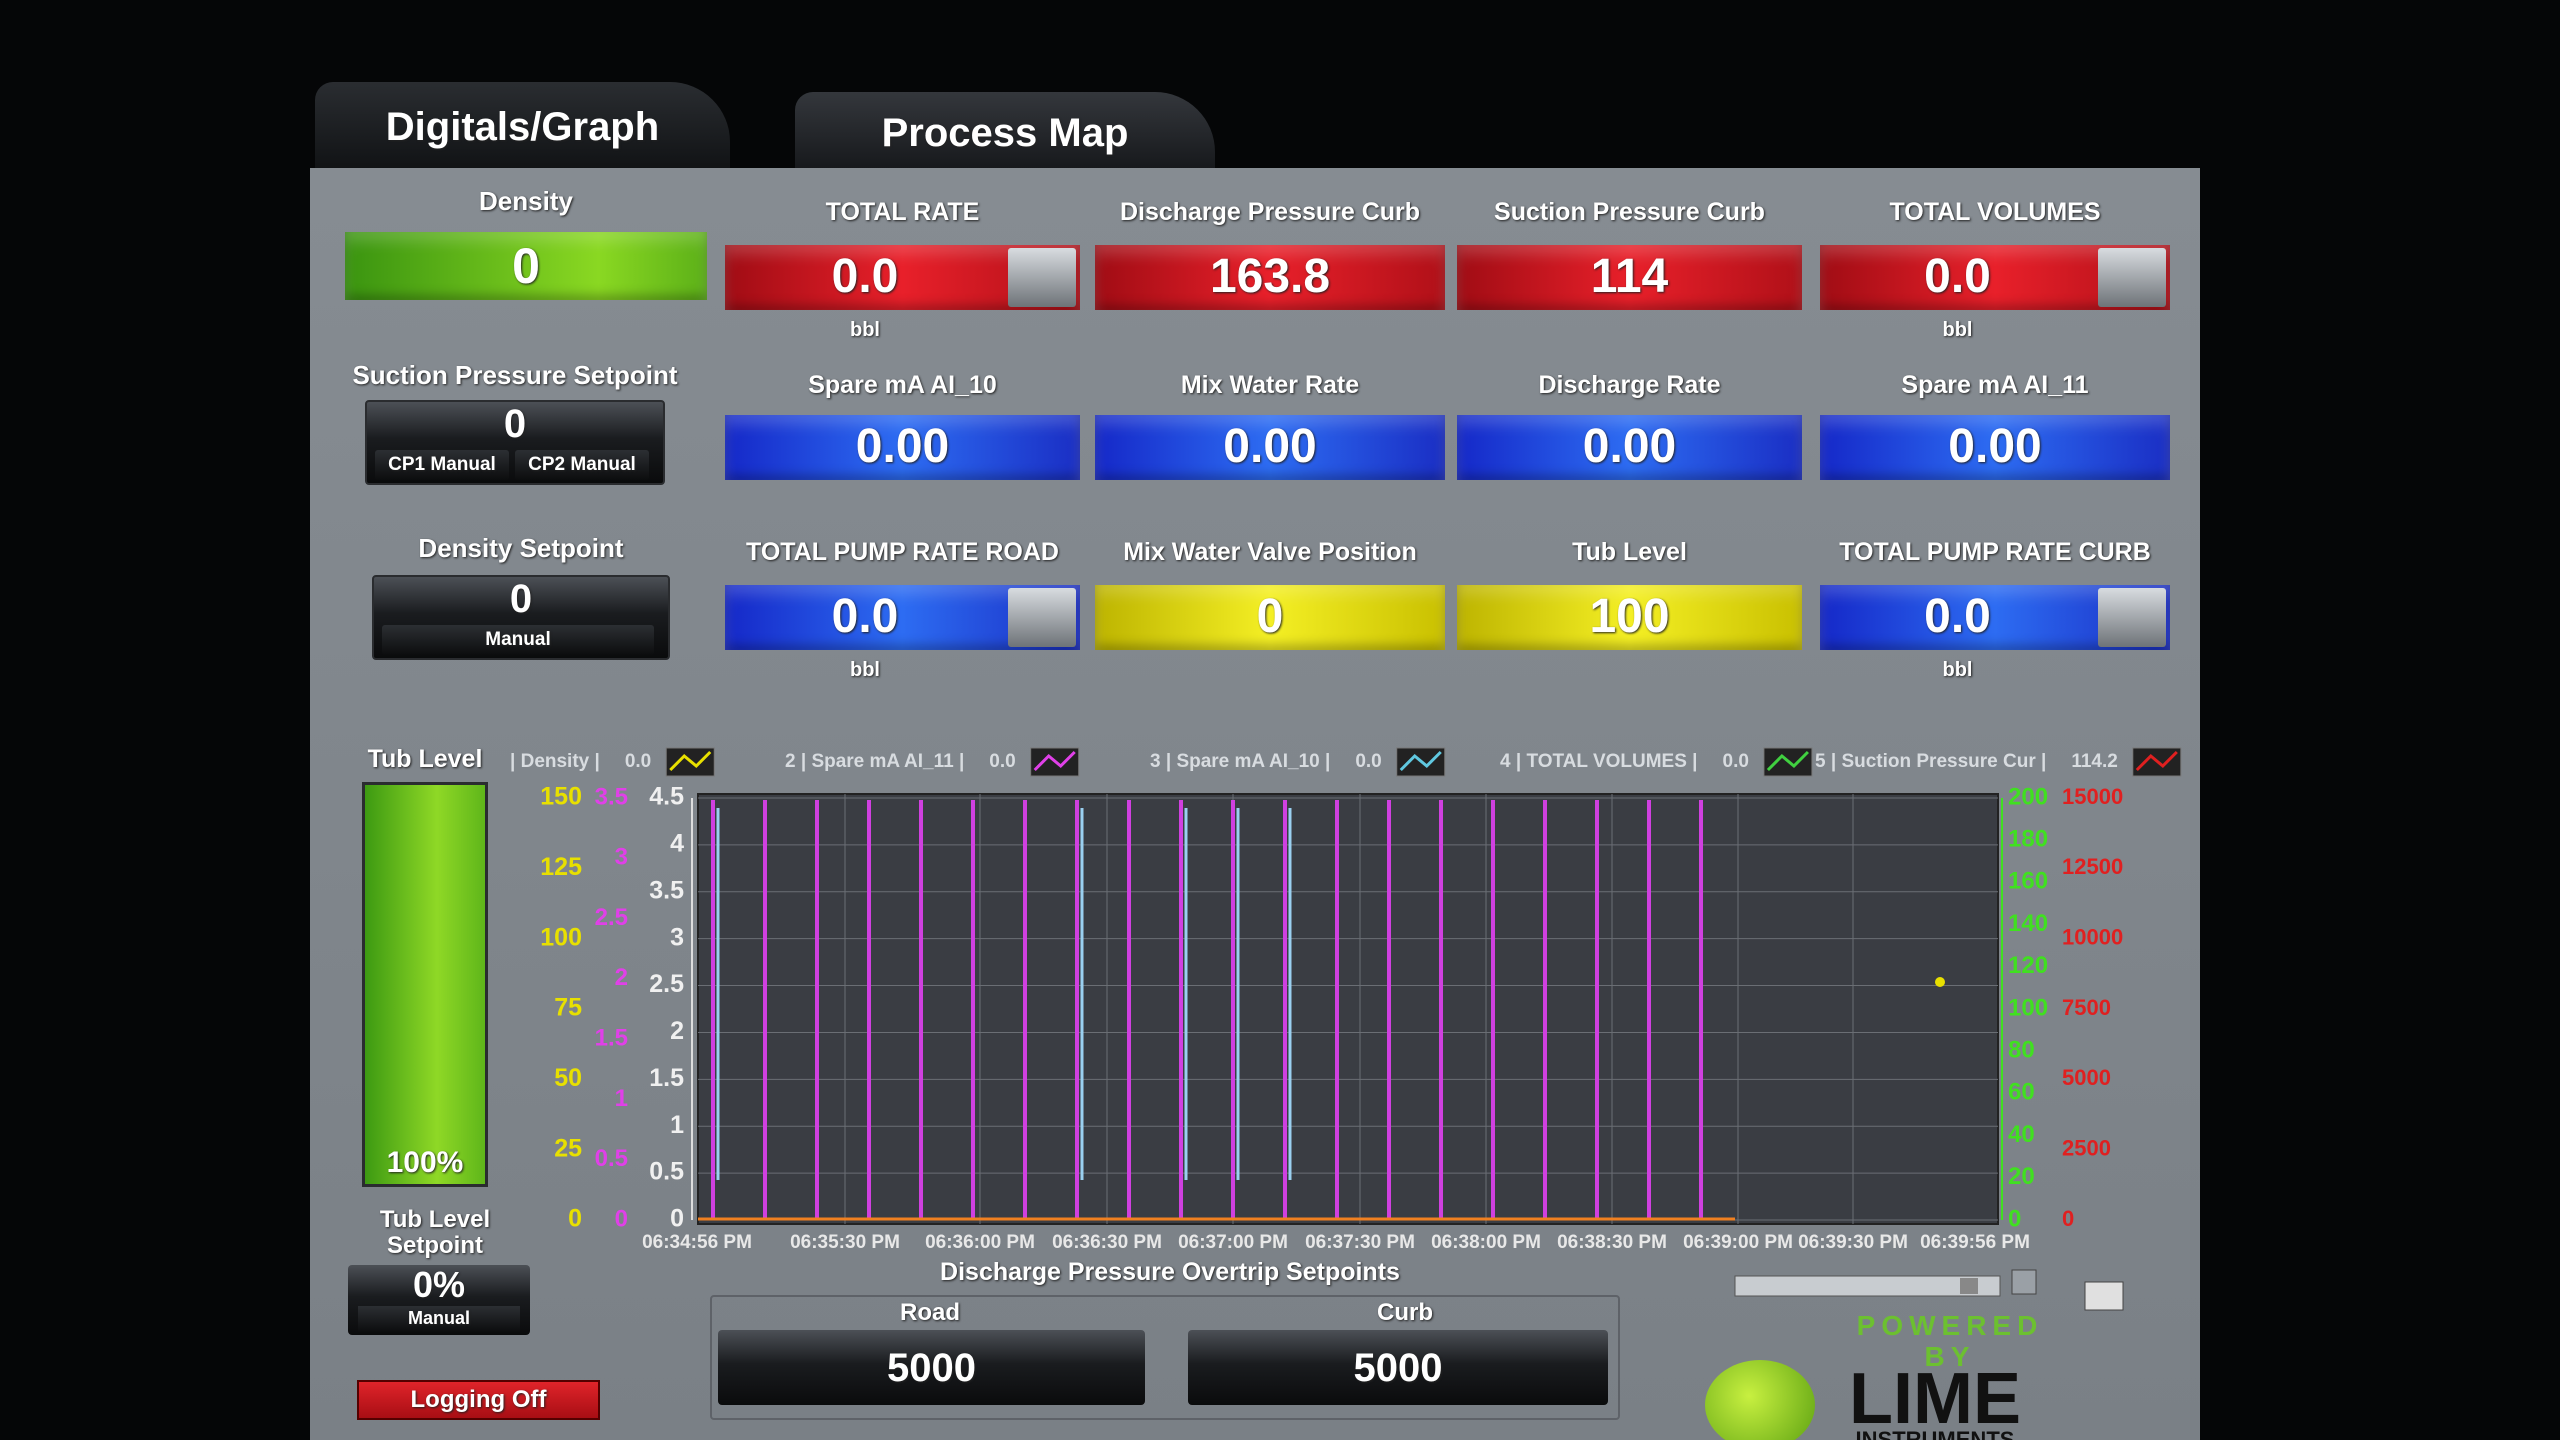 This screenshot has height=1440, width=2560. I want to click on gauge-value: 114, so click(1629, 277).